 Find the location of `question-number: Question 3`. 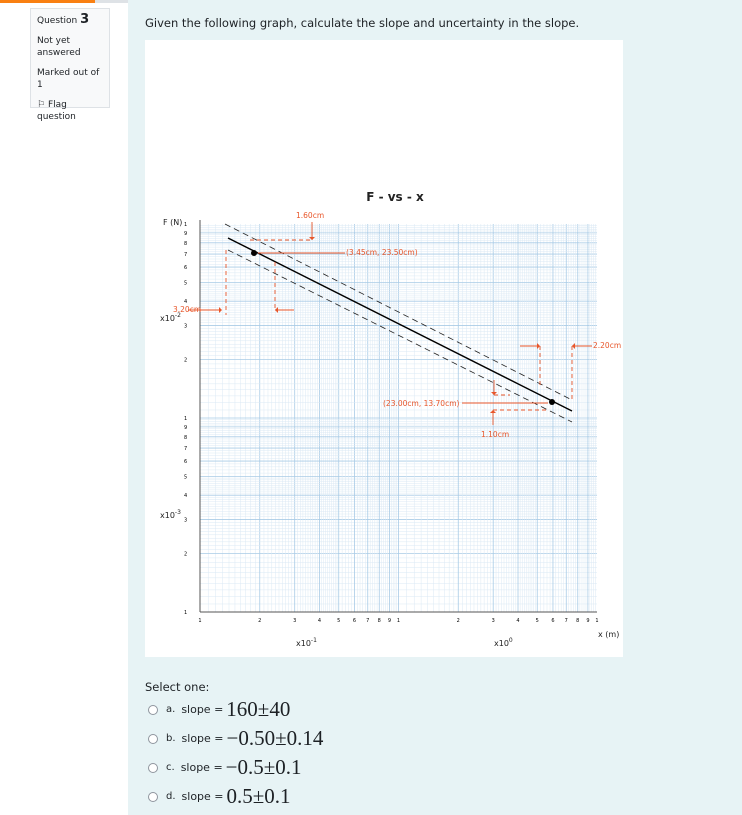

question-number: Question 3 is located at coordinates (70, 19).